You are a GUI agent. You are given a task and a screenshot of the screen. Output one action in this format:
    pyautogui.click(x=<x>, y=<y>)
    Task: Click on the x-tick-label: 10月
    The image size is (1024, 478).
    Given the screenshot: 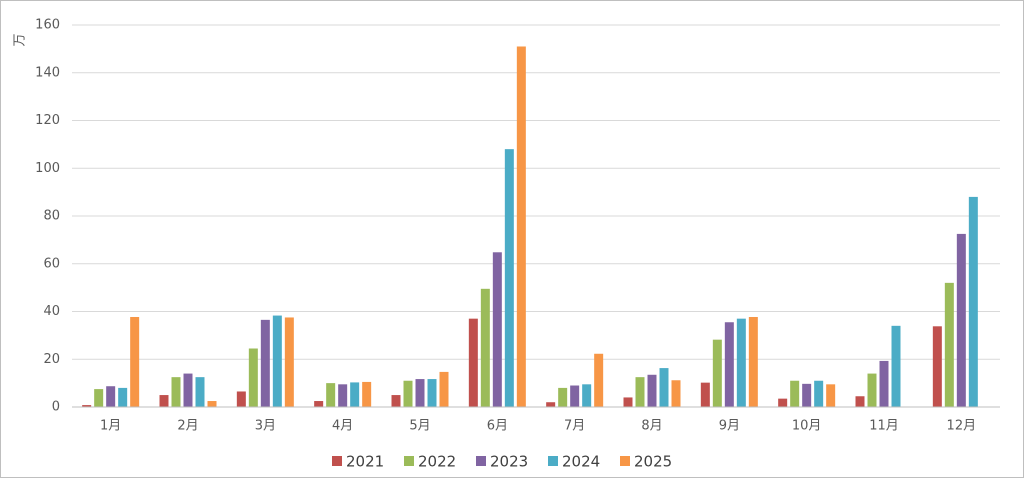 What is the action you would take?
    pyautogui.click(x=807, y=426)
    